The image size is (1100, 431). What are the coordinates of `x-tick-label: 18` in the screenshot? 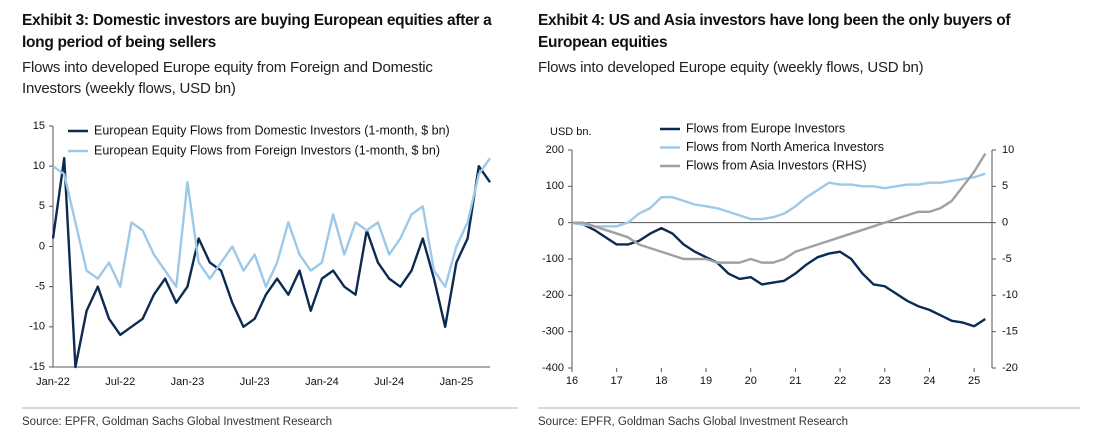 It's located at (661, 381).